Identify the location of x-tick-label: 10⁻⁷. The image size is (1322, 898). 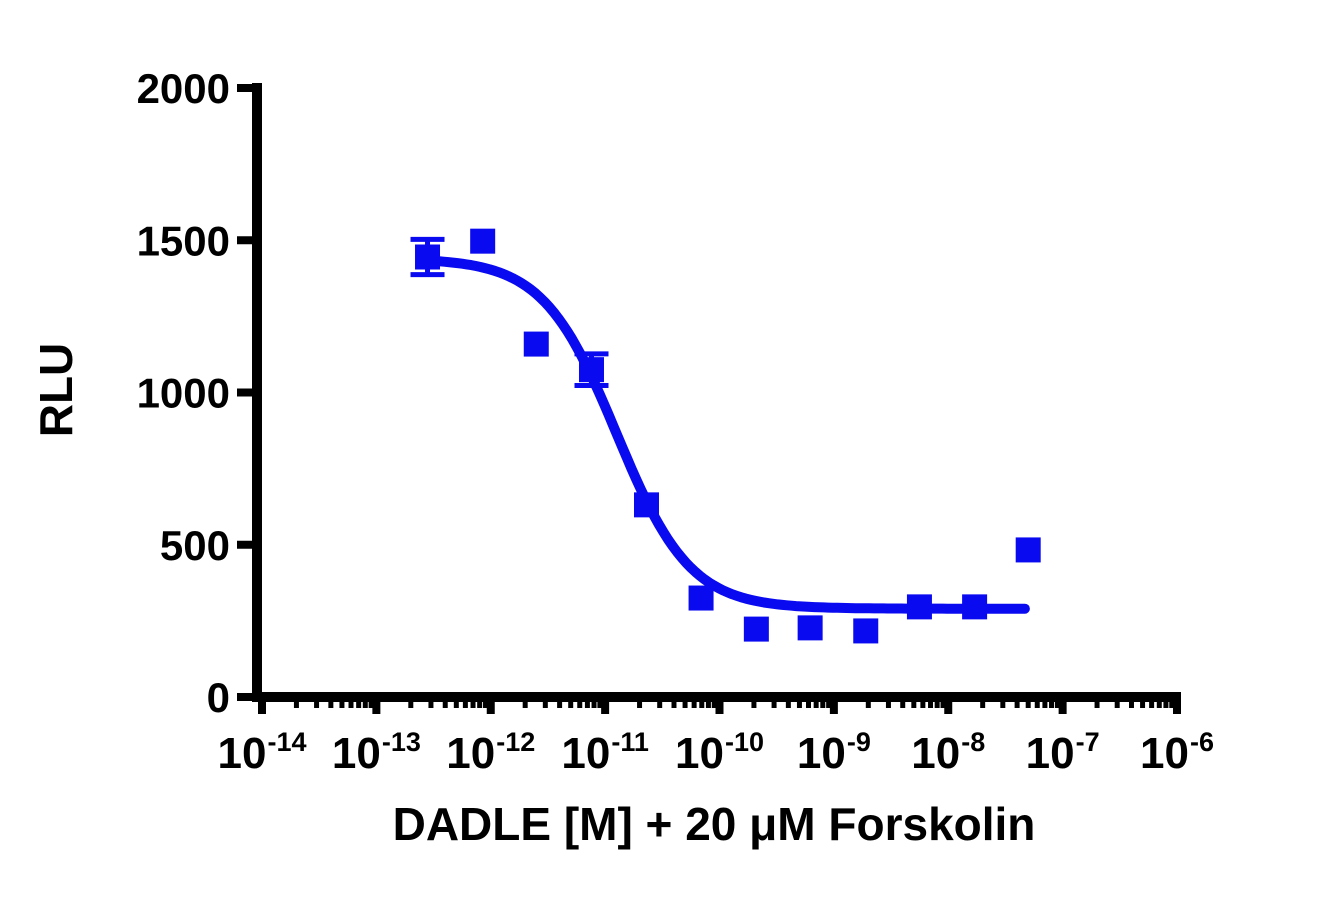
(1063, 752).